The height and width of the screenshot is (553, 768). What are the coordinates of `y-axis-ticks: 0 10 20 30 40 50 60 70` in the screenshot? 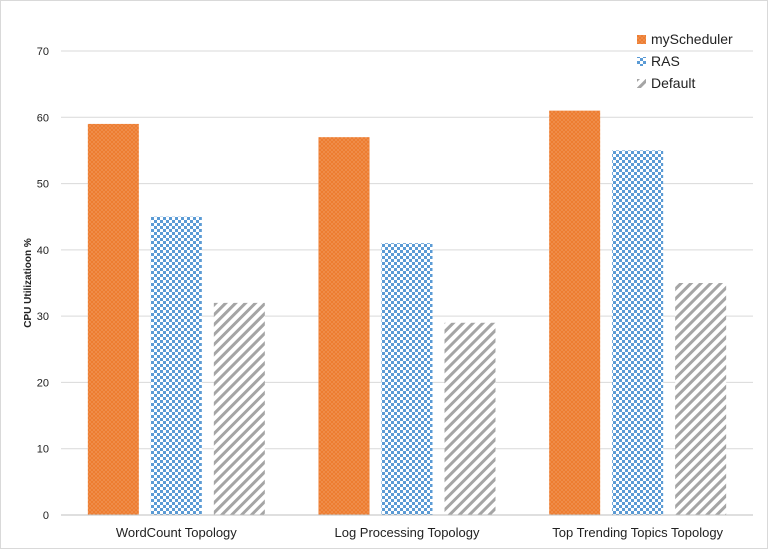 It's located at (43, 284).